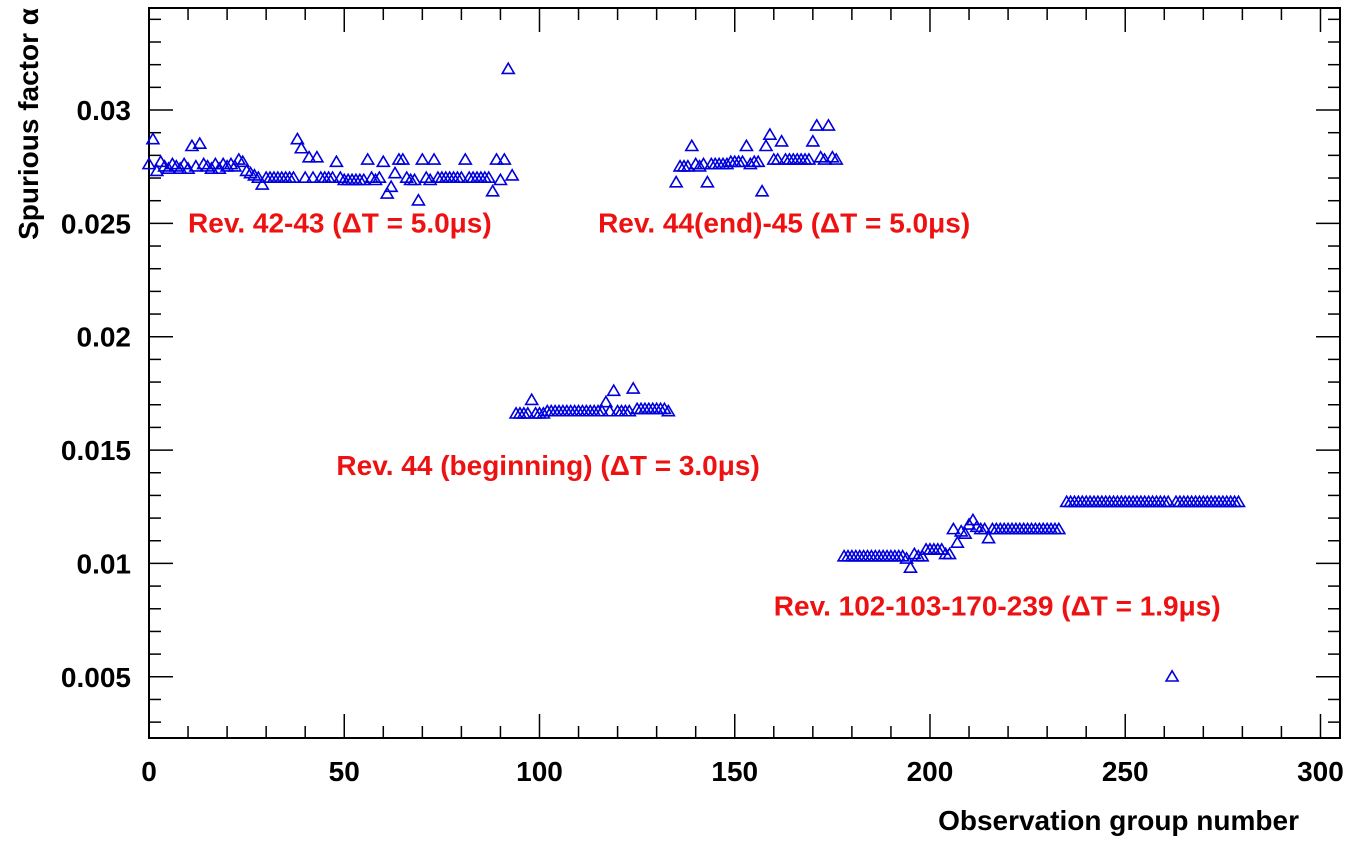  I want to click on x-tick-label: 100, so click(539, 771).